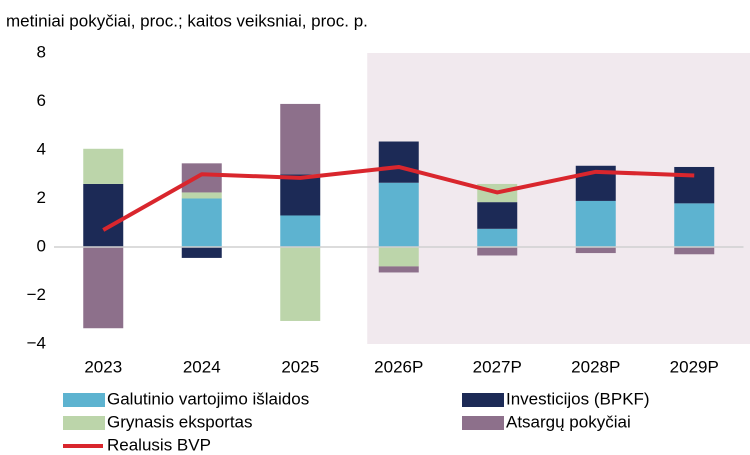 This screenshot has height=455, width=750. I want to click on y-tick-label: −4, so click(36, 342).